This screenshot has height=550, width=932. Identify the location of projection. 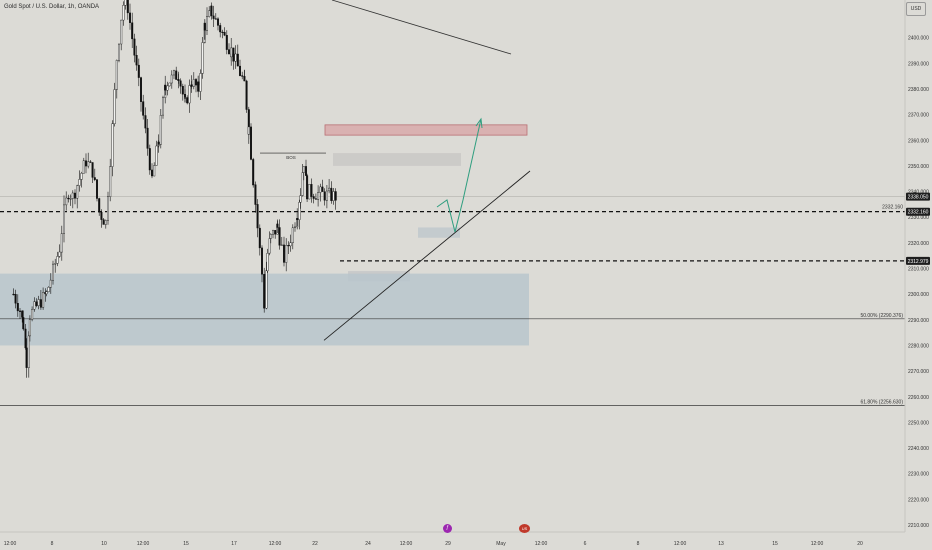
(459, 175).